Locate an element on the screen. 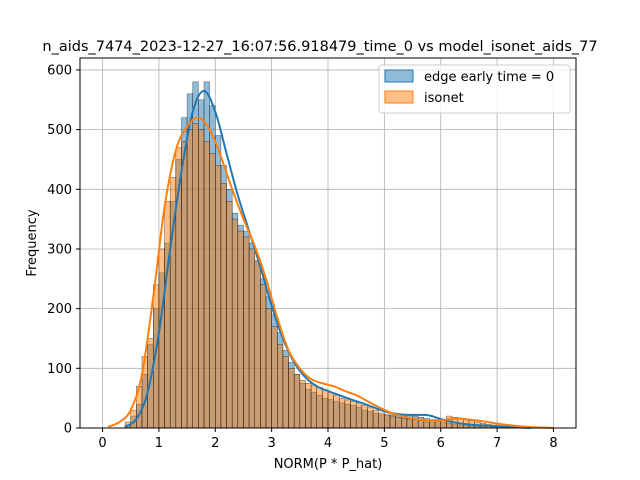 The height and width of the screenshot is (480, 640). legend-box is located at coordinates (474, 89).